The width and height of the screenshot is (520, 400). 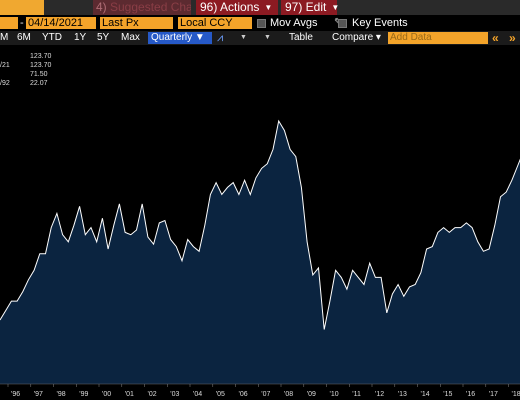 What do you see at coordinates (220, 38) in the screenshot?
I see `chart-type-icon: ⩘` at bounding box center [220, 38].